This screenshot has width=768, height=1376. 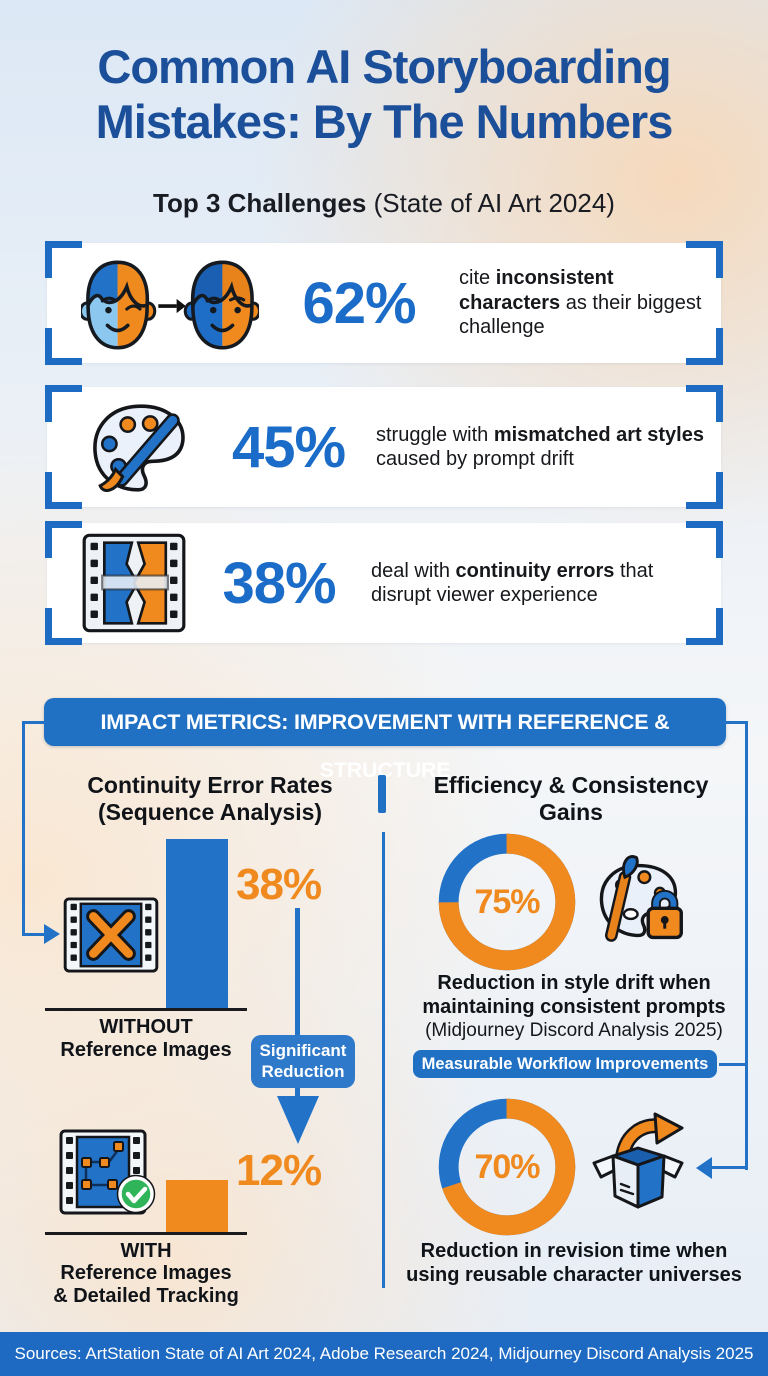 I want to click on stat-value: 45%, so click(x=288, y=447).